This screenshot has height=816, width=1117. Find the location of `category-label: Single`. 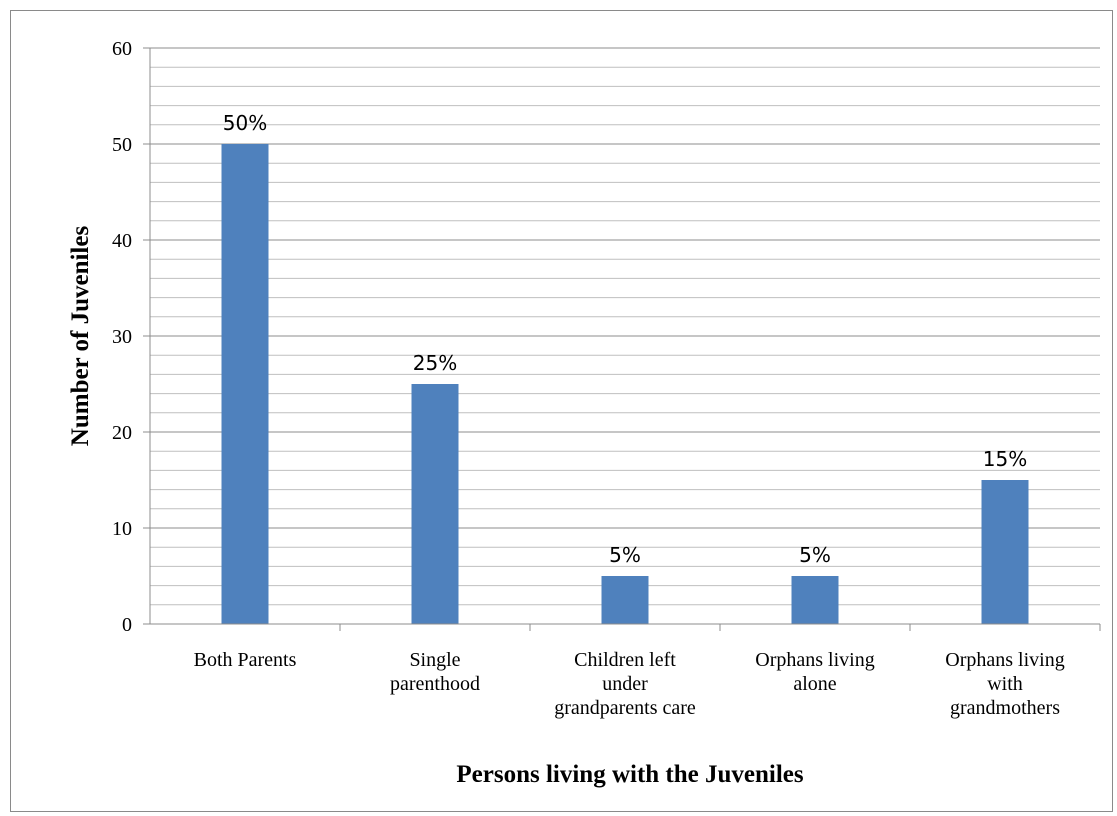

category-label: Single is located at coordinates (434, 660).